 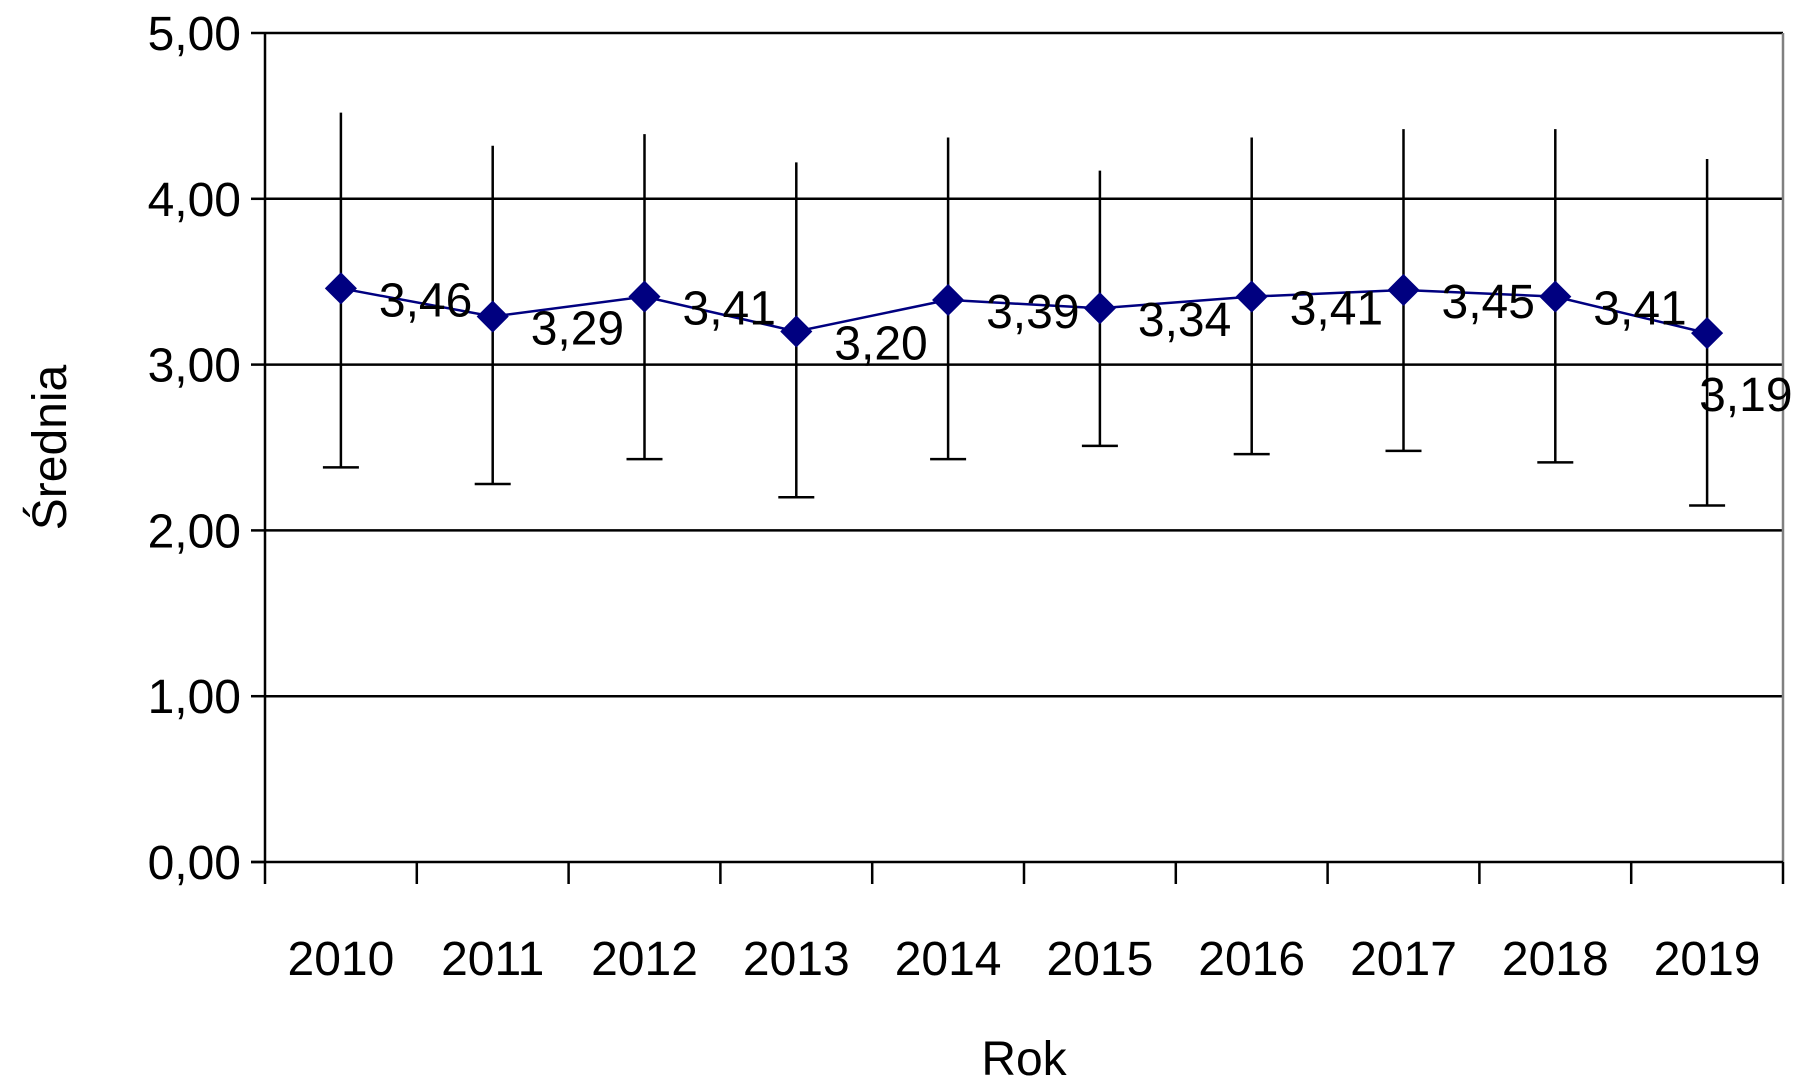 I want to click on x-tick-label: 2019, so click(x=1707, y=959).